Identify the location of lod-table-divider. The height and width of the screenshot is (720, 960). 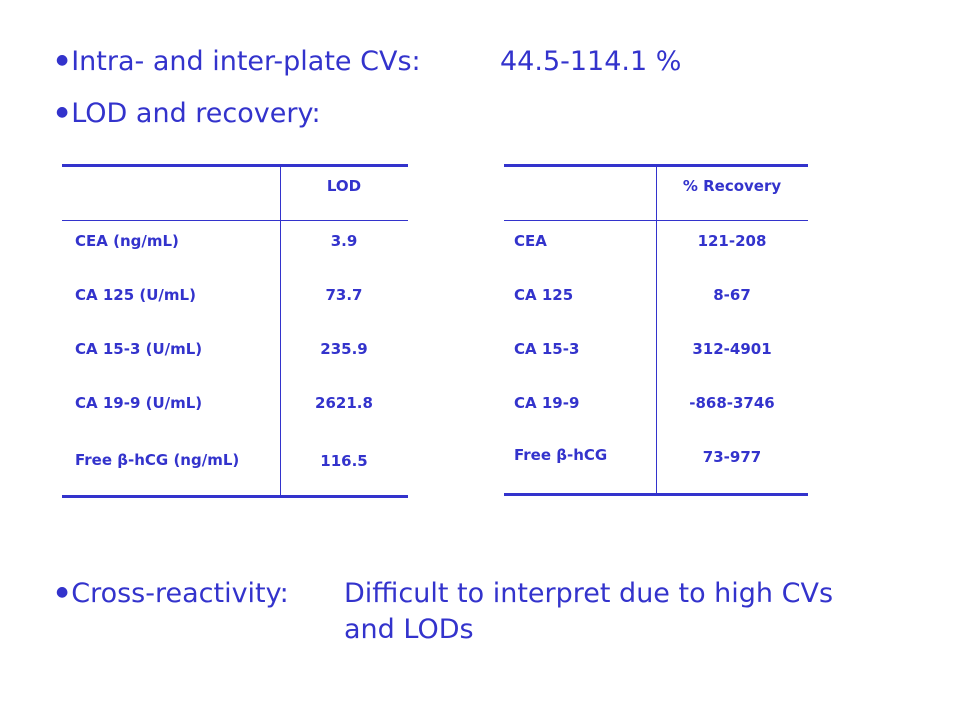
(280, 331).